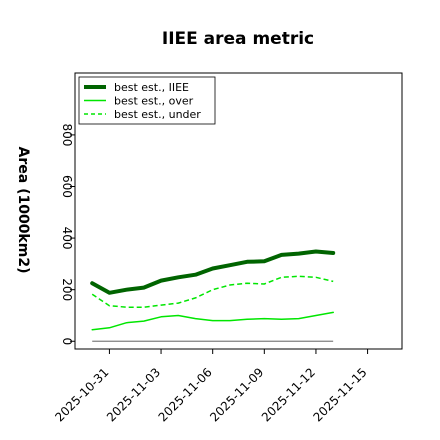  What do you see at coordinates (185, 394) in the screenshot?
I see `x-tick-label-2: 2025-11-06` at bounding box center [185, 394].